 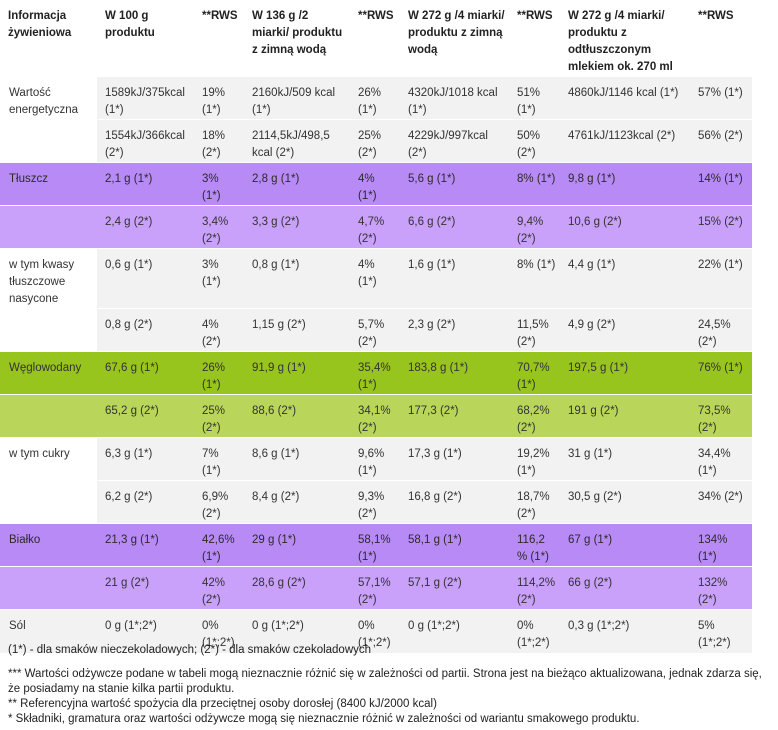 What do you see at coordinates (48, 98) in the screenshot?
I see `row-label-cell: Wartość energetyczna` at bounding box center [48, 98].